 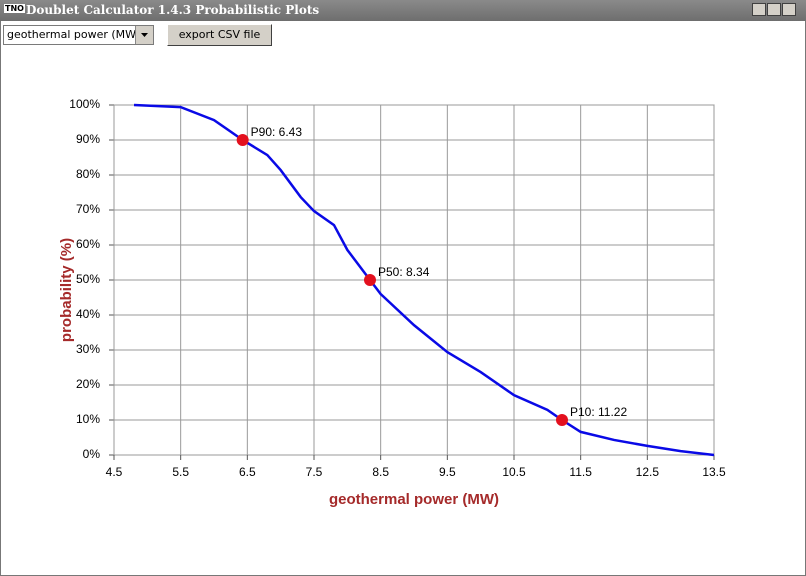 What do you see at coordinates (88, 244) in the screenshot?
I see `y-tick-label: 60%` at bounding box center [88, 244].